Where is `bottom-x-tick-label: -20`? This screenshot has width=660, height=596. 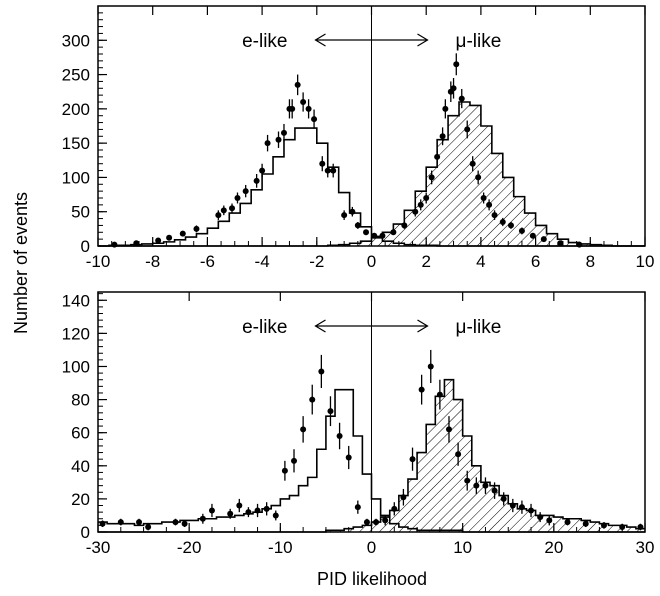 bottom-x-tick-label: -20 is located at coordinates (189, 547).